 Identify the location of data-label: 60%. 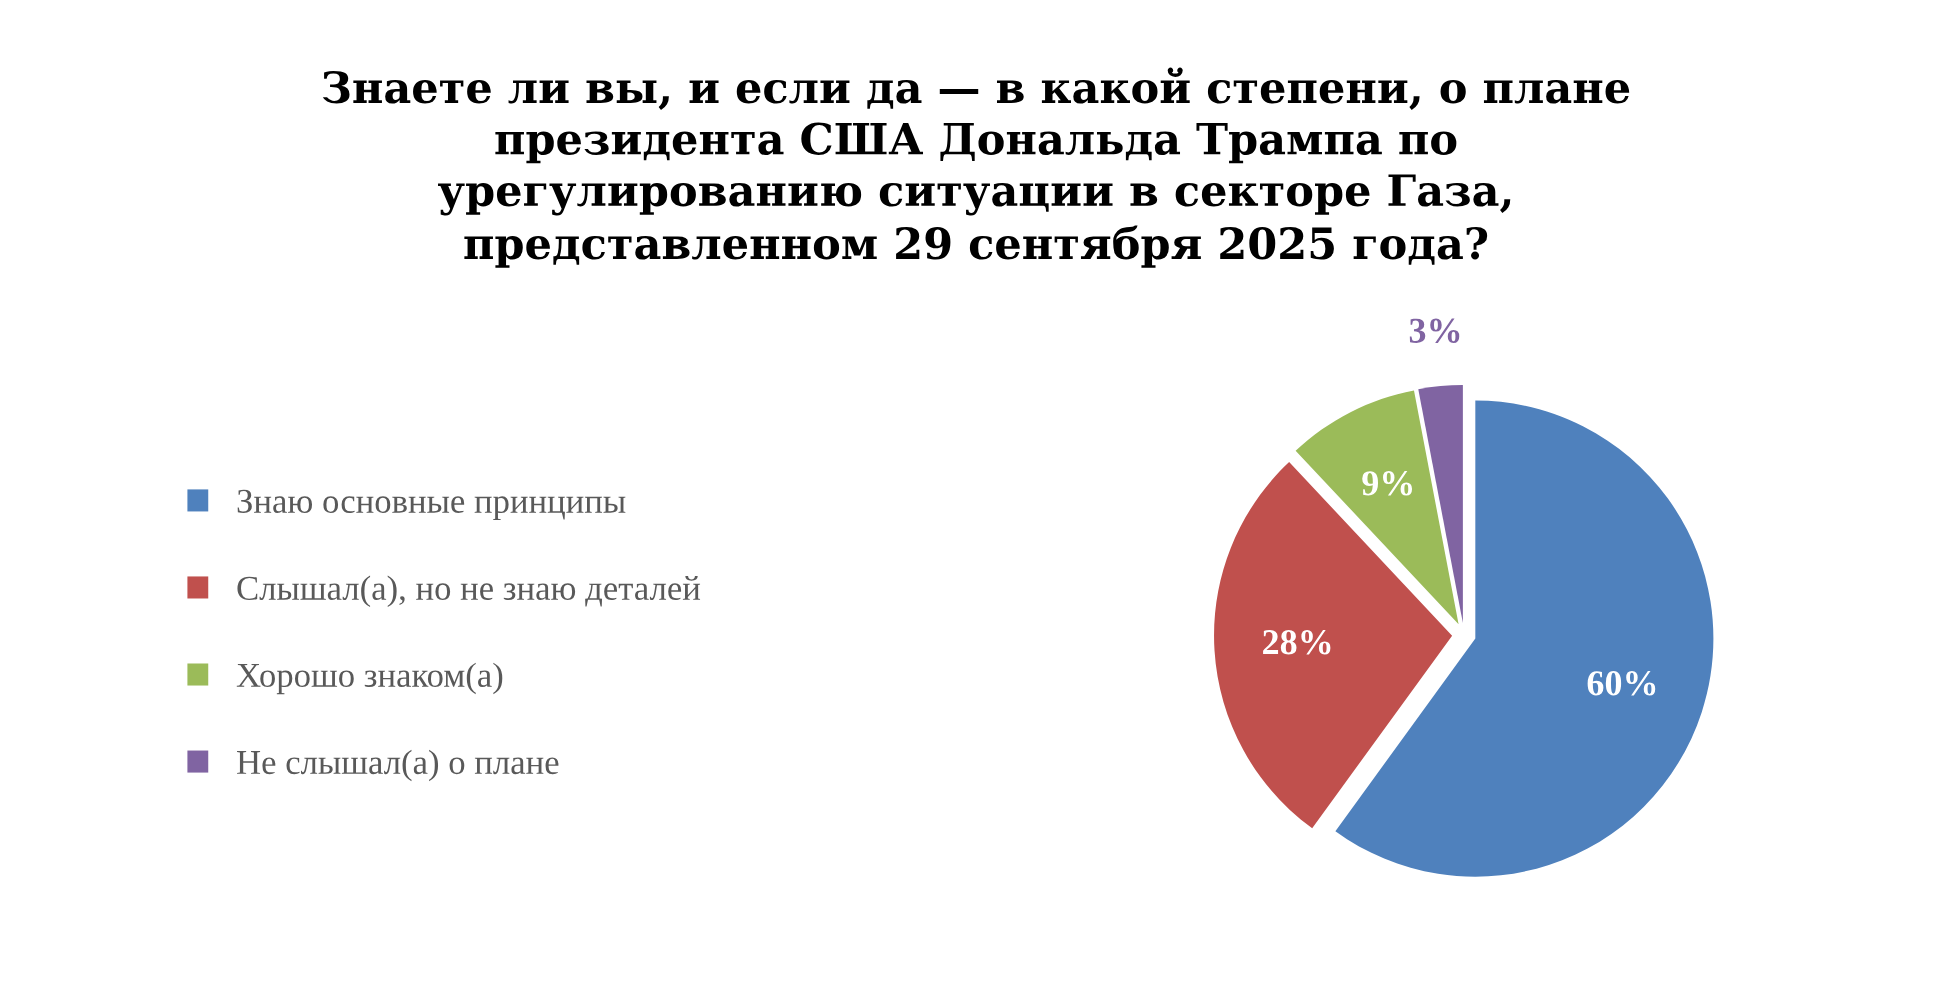
(1621, 683).